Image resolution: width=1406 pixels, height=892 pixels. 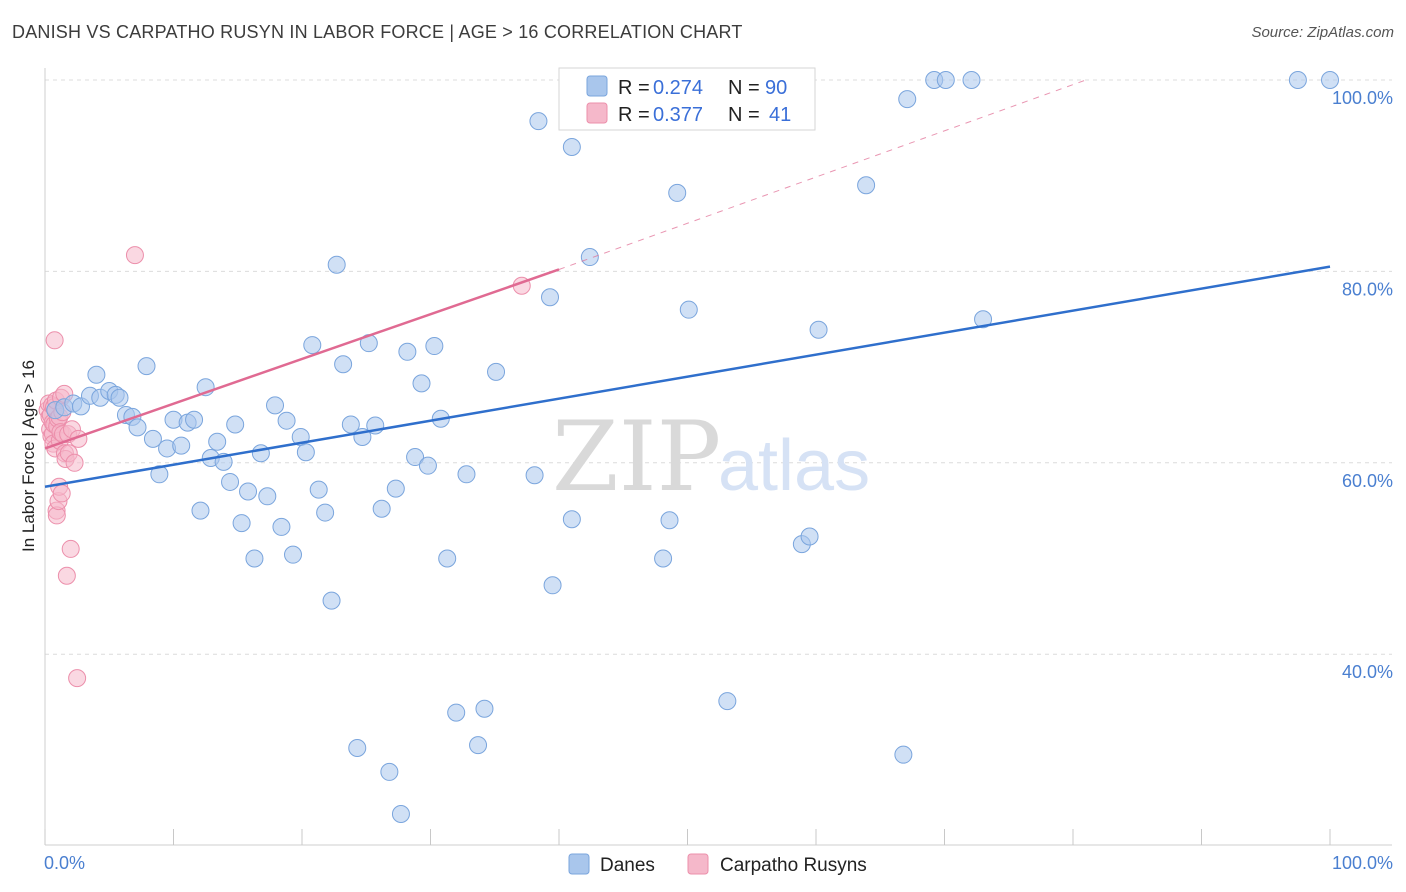 What do you see at coordinates (636, 457) in the screenshot?
I see `watermark-zip: ZIP` at bounding box center [636, 457].